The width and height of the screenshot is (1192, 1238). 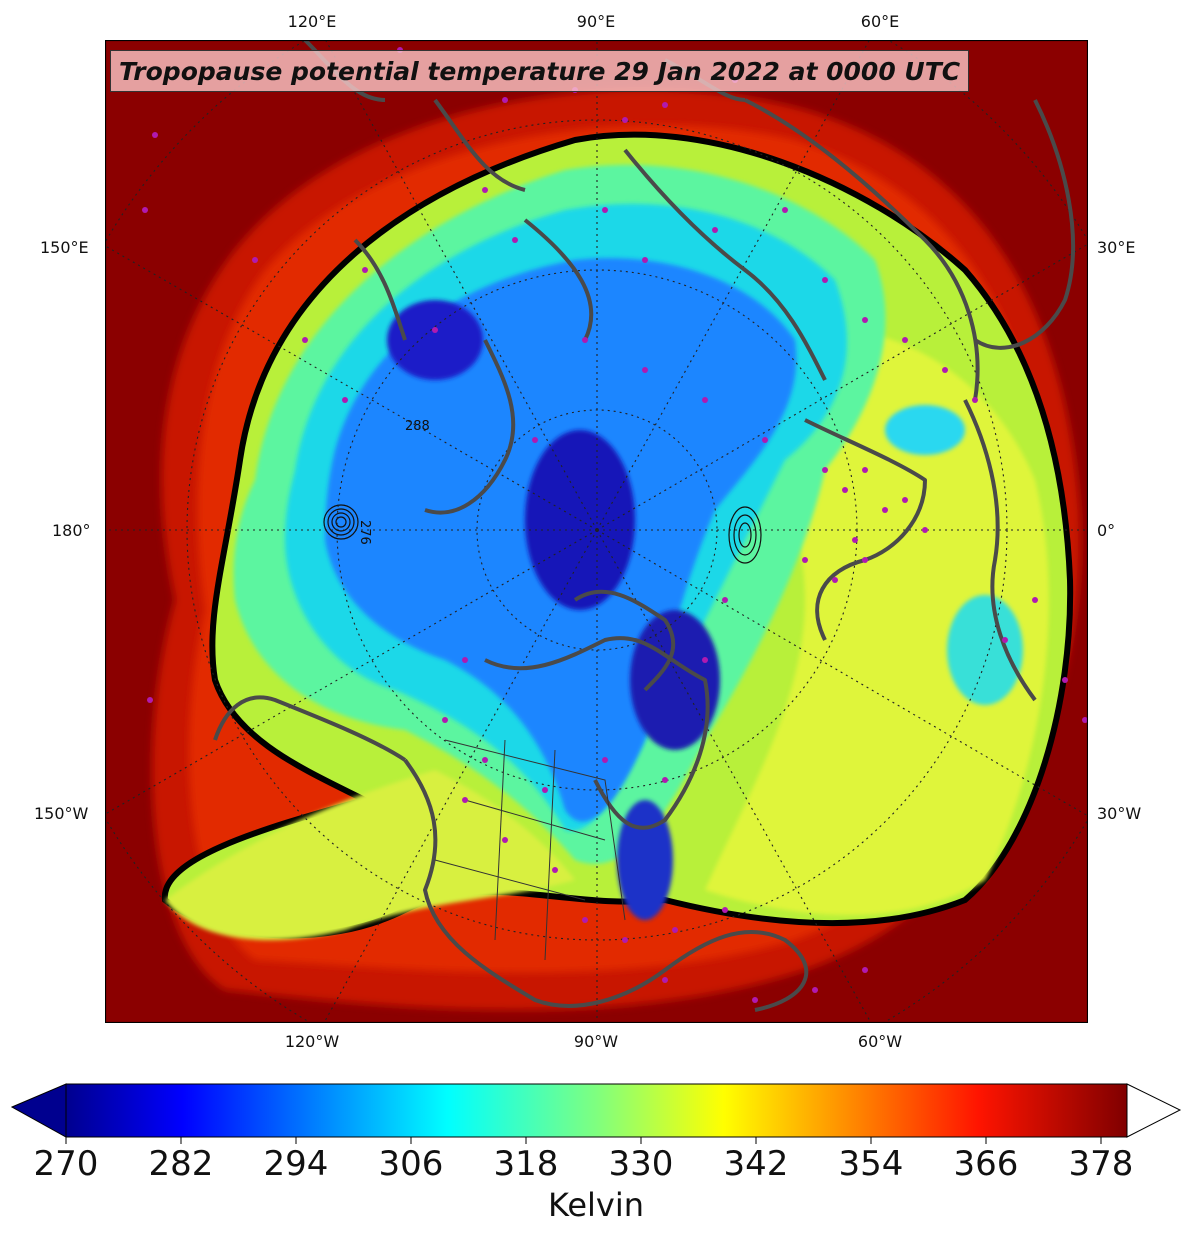 I want to click on label-bottom-90w: 90°W, so click(x=596, y=1041).